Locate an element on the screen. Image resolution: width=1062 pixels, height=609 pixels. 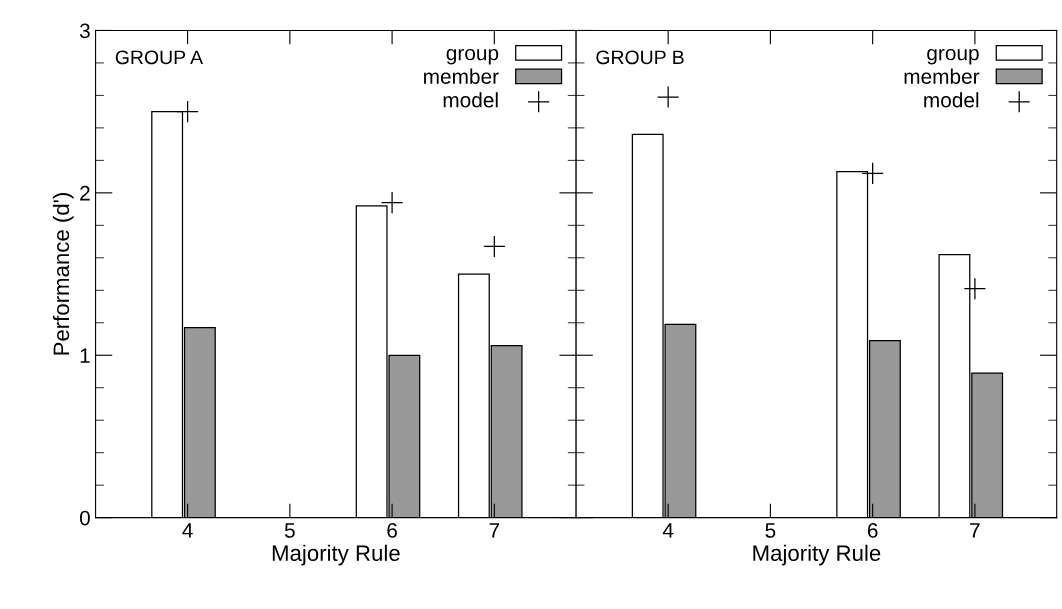
y-tick-label: 1 is located at coordinates (85, 355).